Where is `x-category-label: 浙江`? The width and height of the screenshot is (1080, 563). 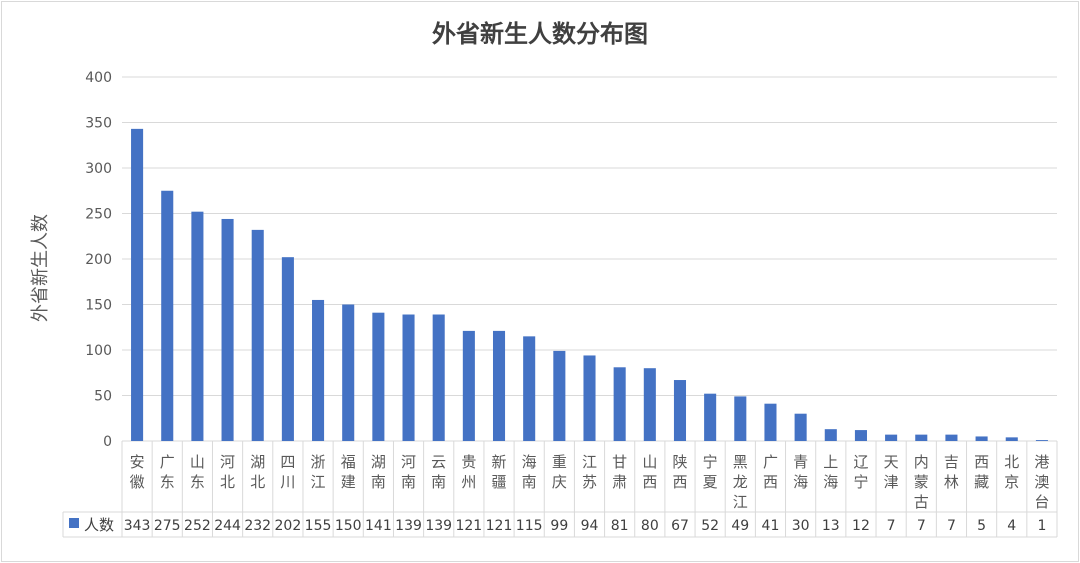 x-category-label: 浙江 is located at coordinates (318, 472).